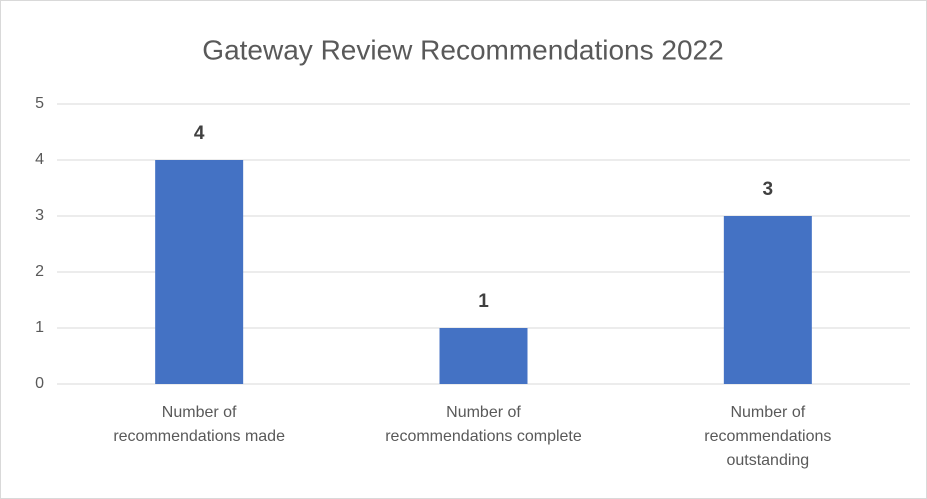  Describe the element at coordinates (768, 436) in the screenshot. I see `x-tick-label: Number of recommendations outstanding` at that location.